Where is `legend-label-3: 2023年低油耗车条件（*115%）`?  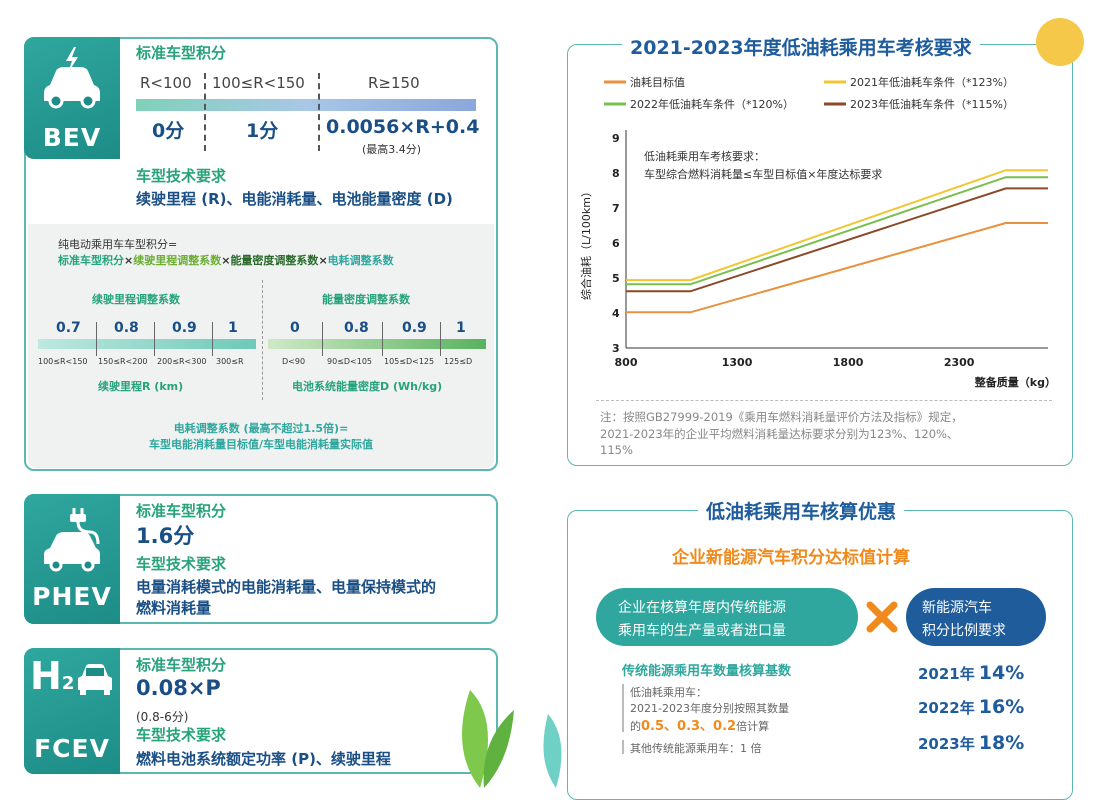
legend-label-3: 2023年低油耗车条件（*115%） is located at coordinates (932, 104).